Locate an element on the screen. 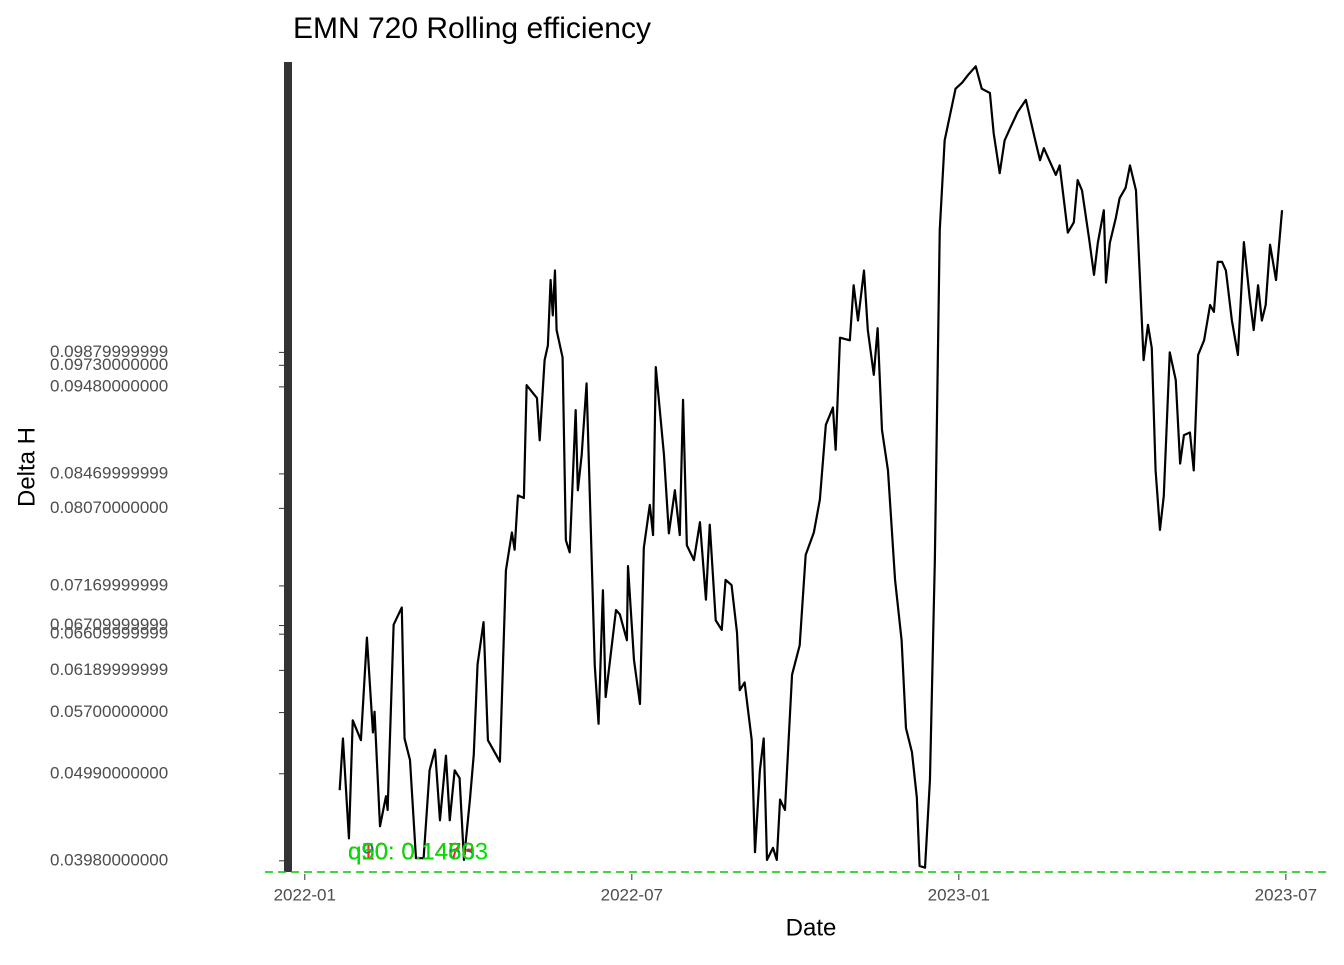  annotation: q10: 0.1476 is located at coordinates (411, 851).